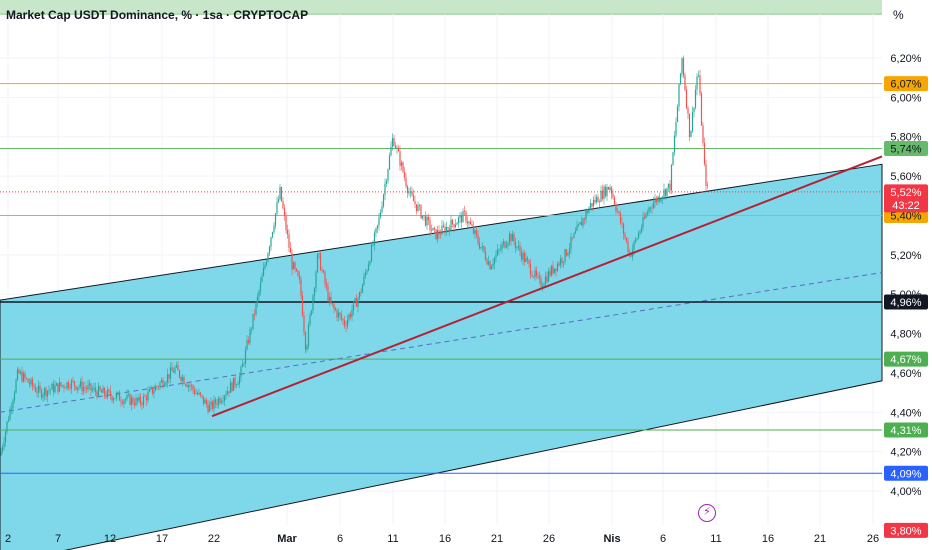 This screenshot has height=550, width=932. I want to click on price-level-badge-text: 5,74%, so click(905, 150).